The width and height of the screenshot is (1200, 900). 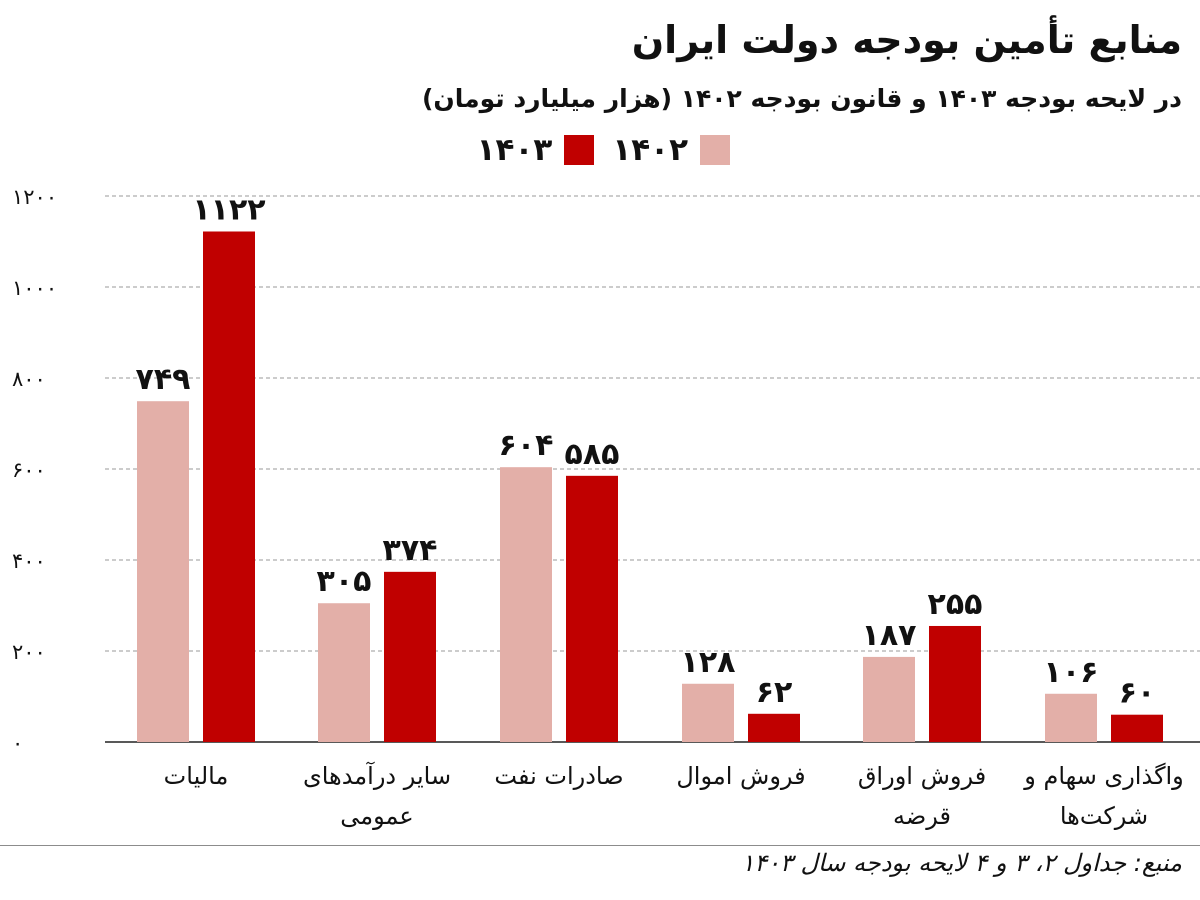 I want to click on data-label-1403-category-1: ۱۱۲۲, so click(x=228, y=209).